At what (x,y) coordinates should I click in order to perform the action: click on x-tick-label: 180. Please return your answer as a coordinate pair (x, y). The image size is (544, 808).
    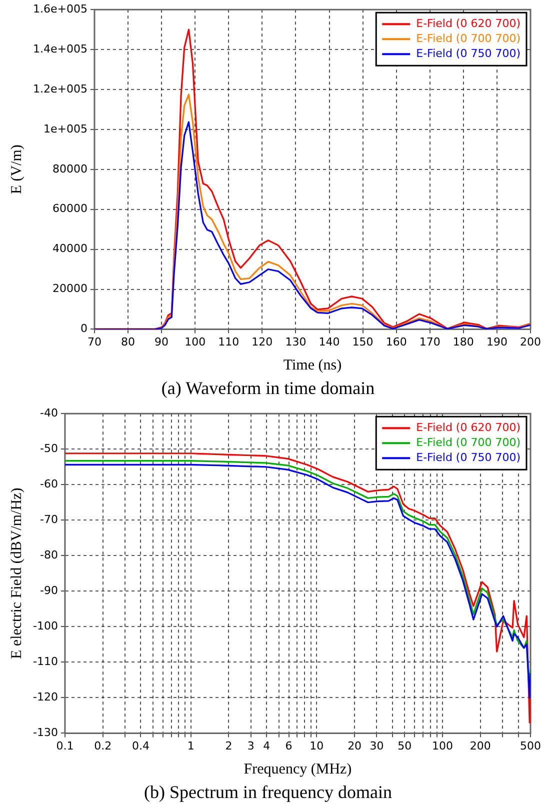
    Looking at the image, I should click on (463, 342).